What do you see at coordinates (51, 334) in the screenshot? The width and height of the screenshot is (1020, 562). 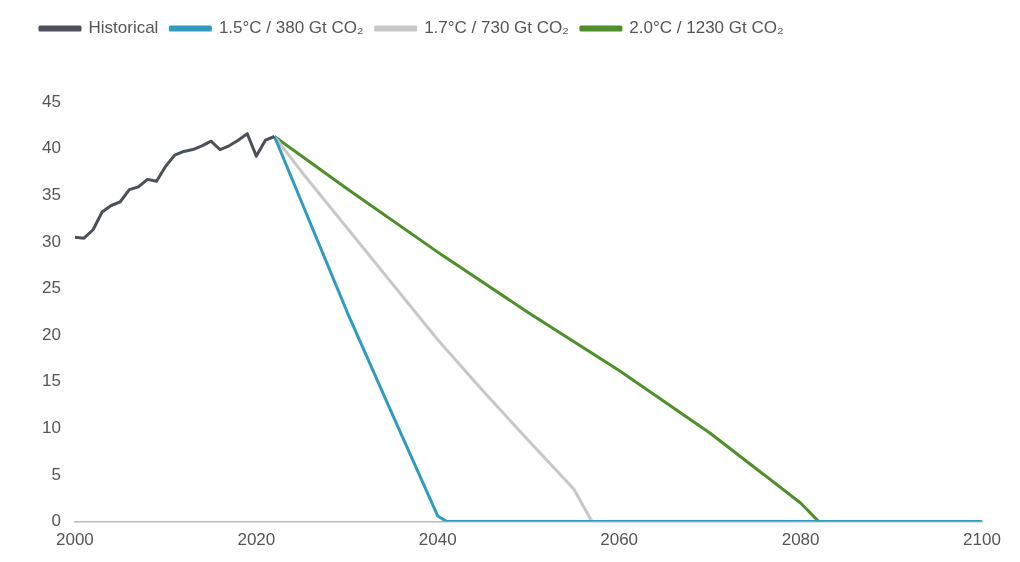 I see `y-tick-label: 20` at bounding box center [51, 334].